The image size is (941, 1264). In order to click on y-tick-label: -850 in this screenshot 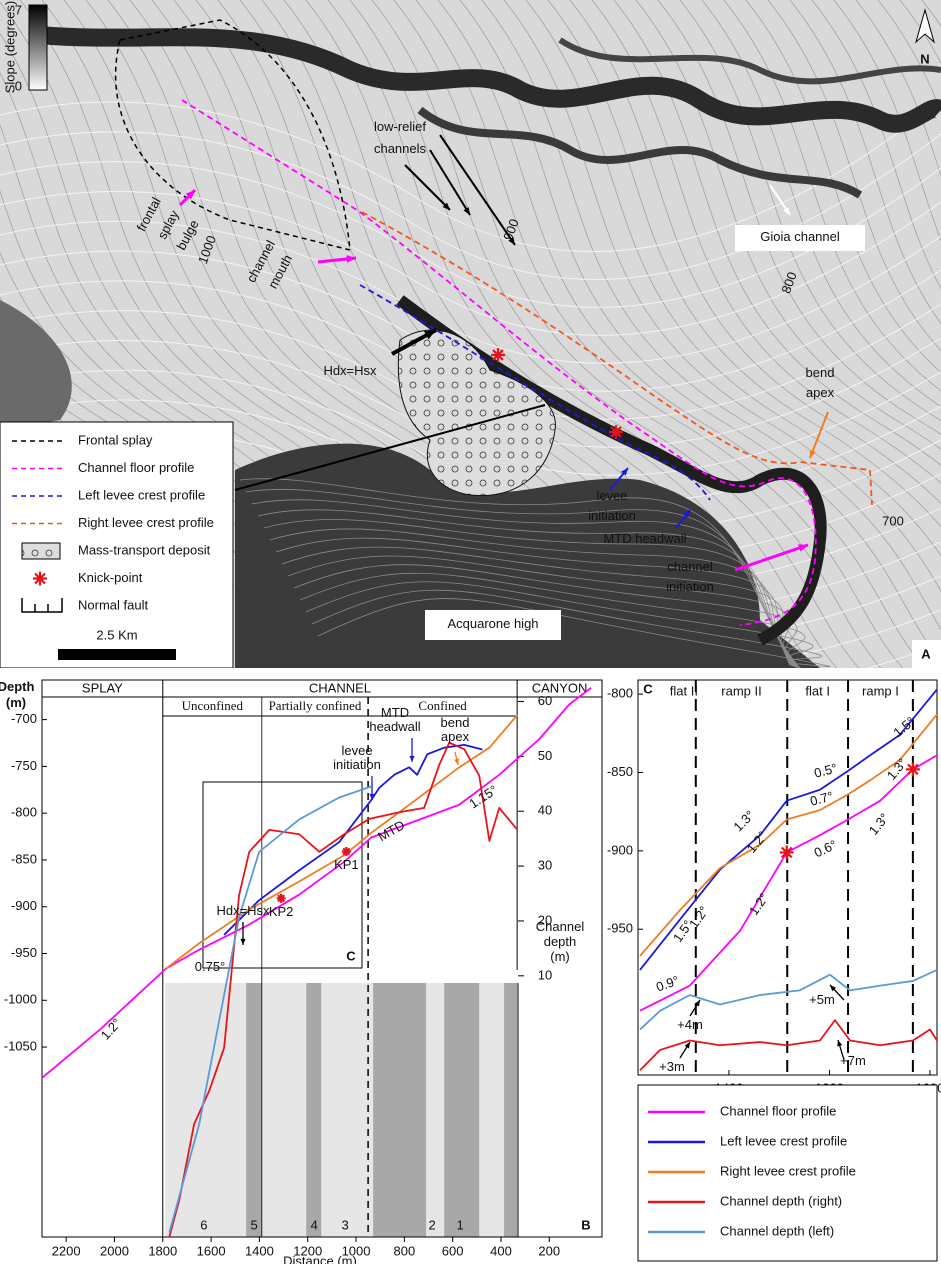, I will do `click(620, 771)`.